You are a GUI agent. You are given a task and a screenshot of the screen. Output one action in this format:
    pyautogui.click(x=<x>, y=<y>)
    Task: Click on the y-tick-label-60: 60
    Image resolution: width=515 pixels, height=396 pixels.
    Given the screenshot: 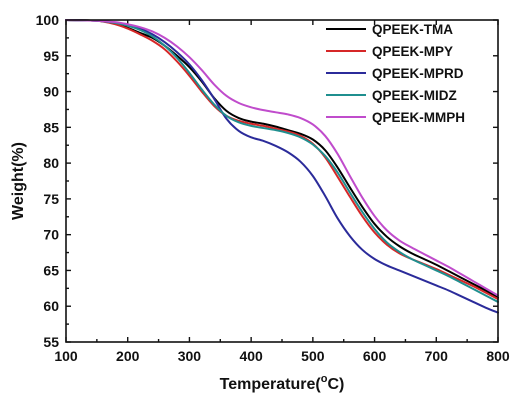 What is the action you would take?
    pyautogui.click(x=51, y=306)
    